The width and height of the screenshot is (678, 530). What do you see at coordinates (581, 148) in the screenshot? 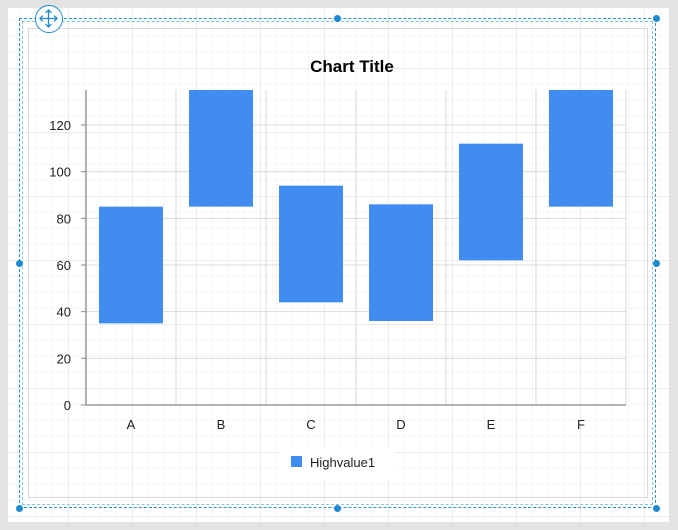
I see `bar-F` at bounding box center [581, 148].